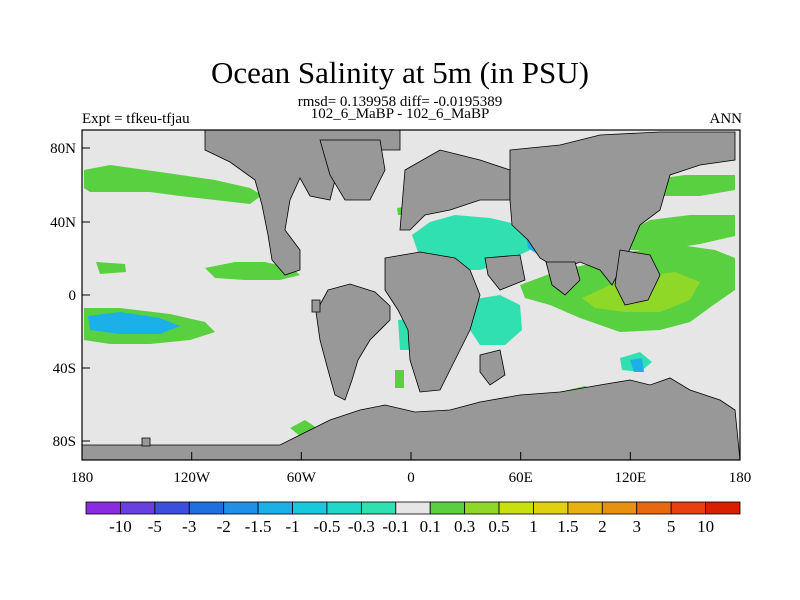  I want to click on anomaly-south-pacific-cyan, so click(134, 323).